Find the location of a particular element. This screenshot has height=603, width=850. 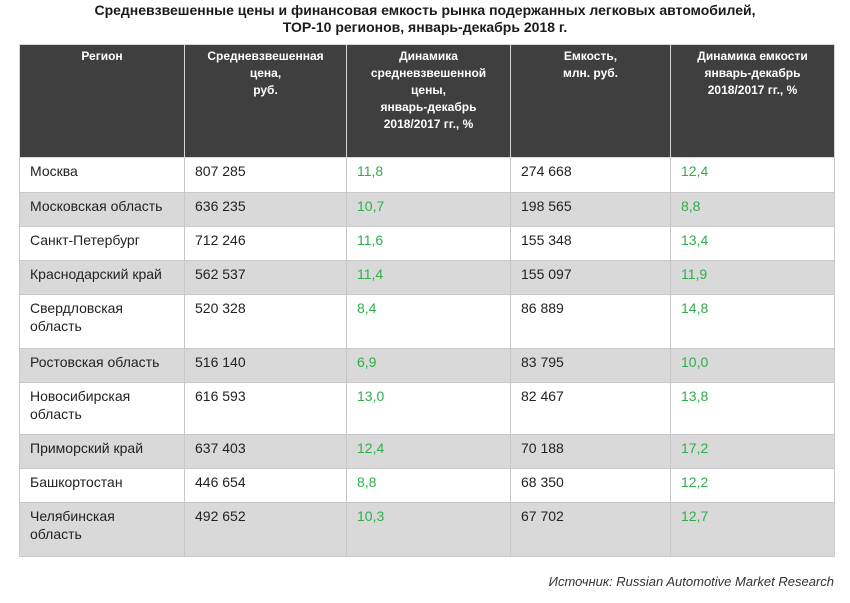

table-row: Москва 807 285 11,8 274 668 12,4 is located at coordinates (427, 175).